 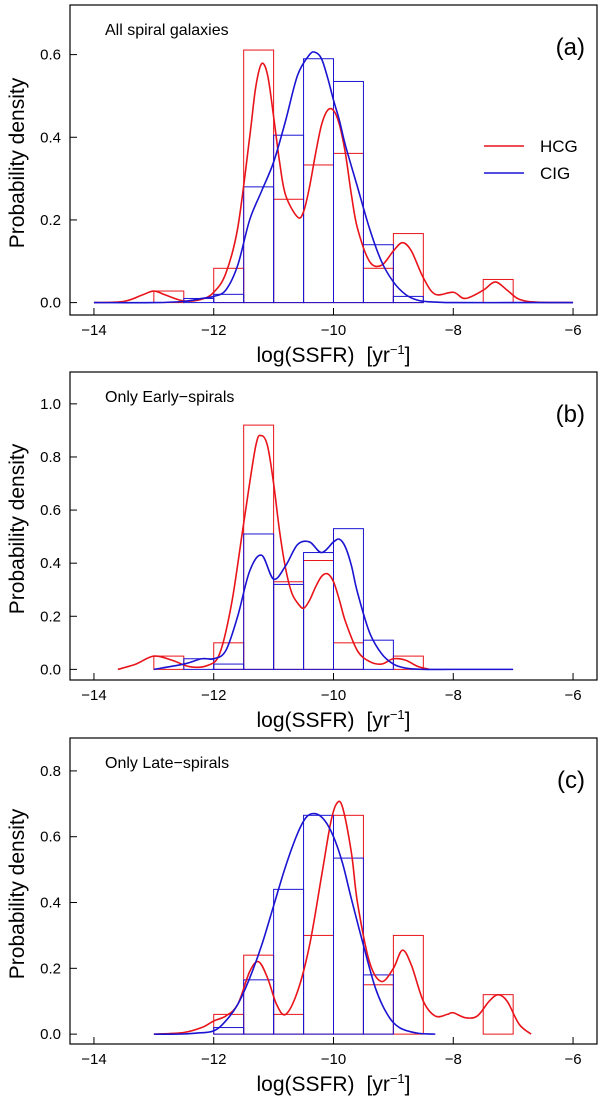 What do you see at coordinates (169, 397) in the screenshot?
I see `annotation-text: Only Early−spirals` at bounding box center [169, 397].